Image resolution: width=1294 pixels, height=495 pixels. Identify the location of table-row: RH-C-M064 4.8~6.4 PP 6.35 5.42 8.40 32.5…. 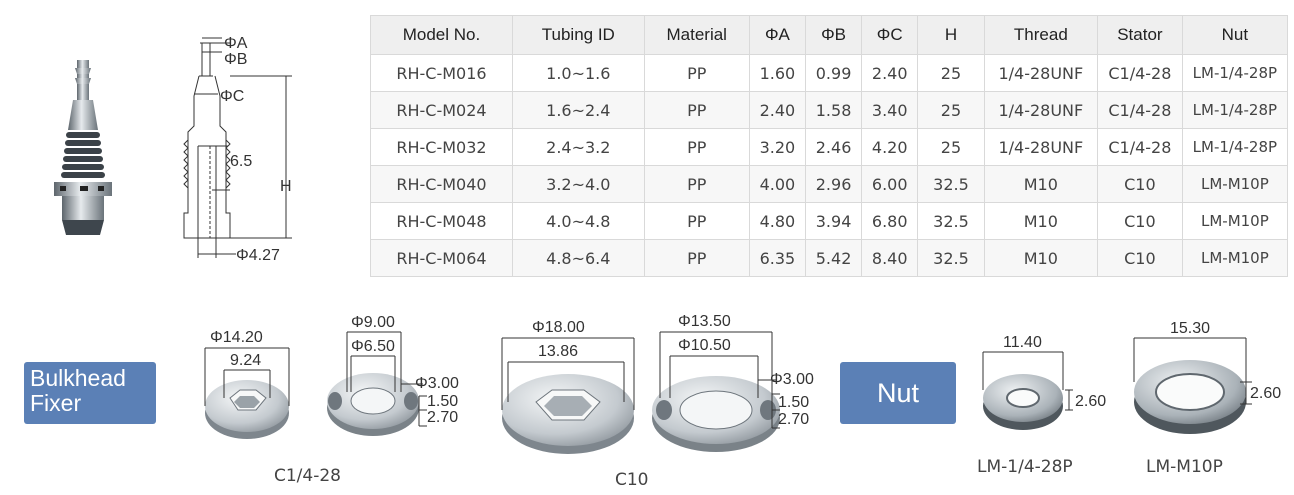
(829, 258).